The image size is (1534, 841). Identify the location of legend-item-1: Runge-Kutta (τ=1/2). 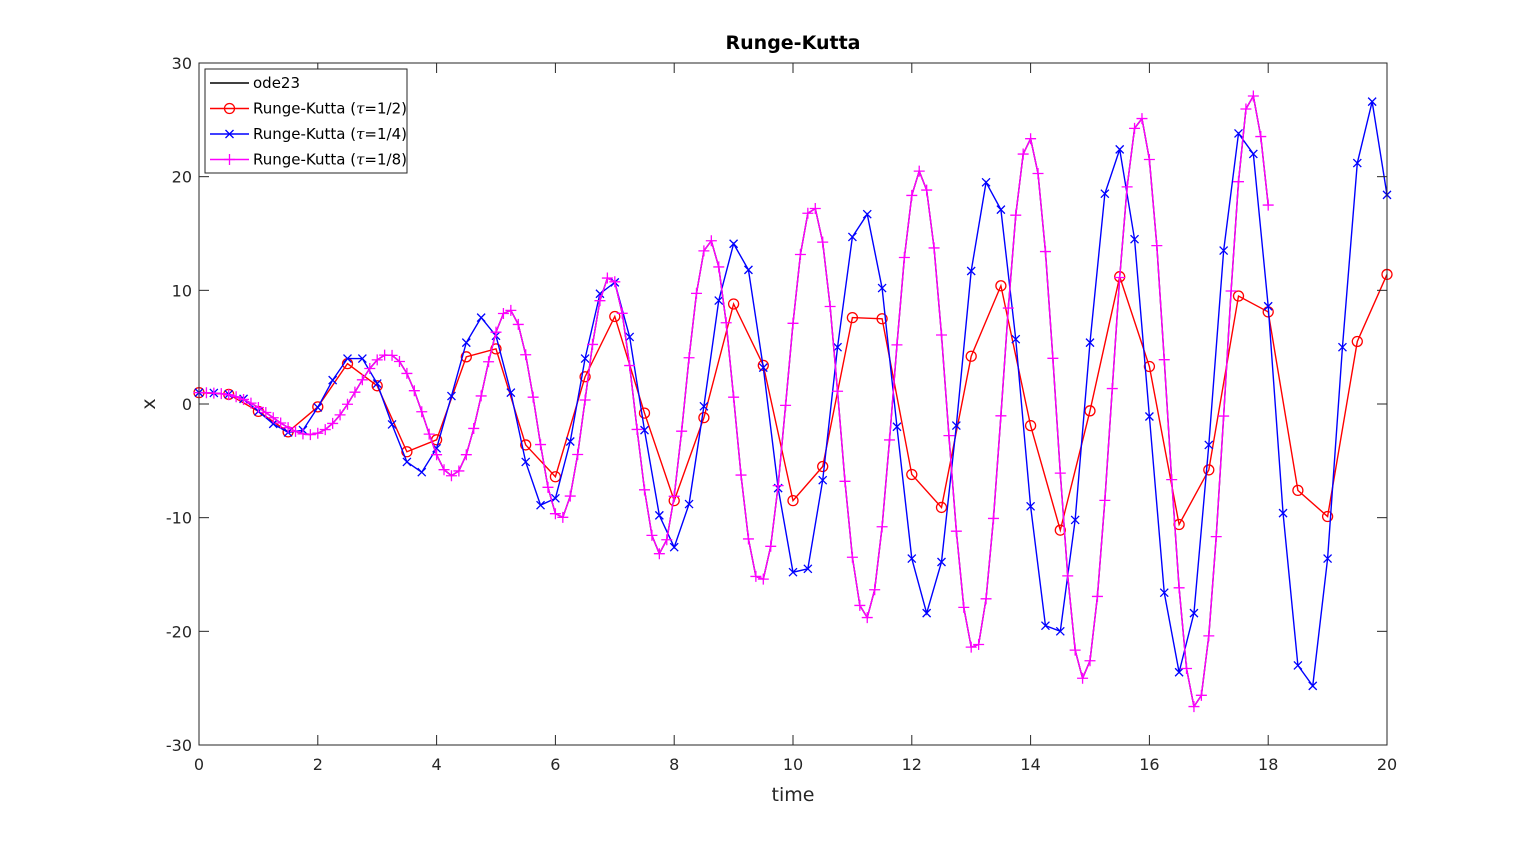
(308, 109).